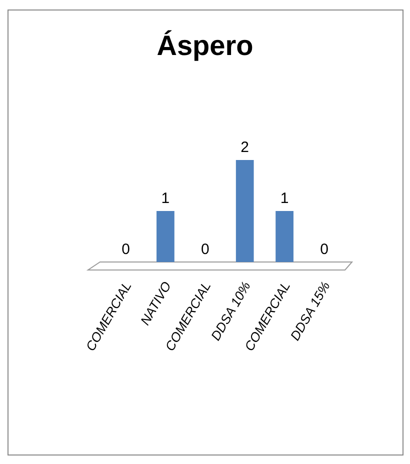 The width and height of the screenshot is (410, 464). I want to click on data-label: 2, so click(245, 147).